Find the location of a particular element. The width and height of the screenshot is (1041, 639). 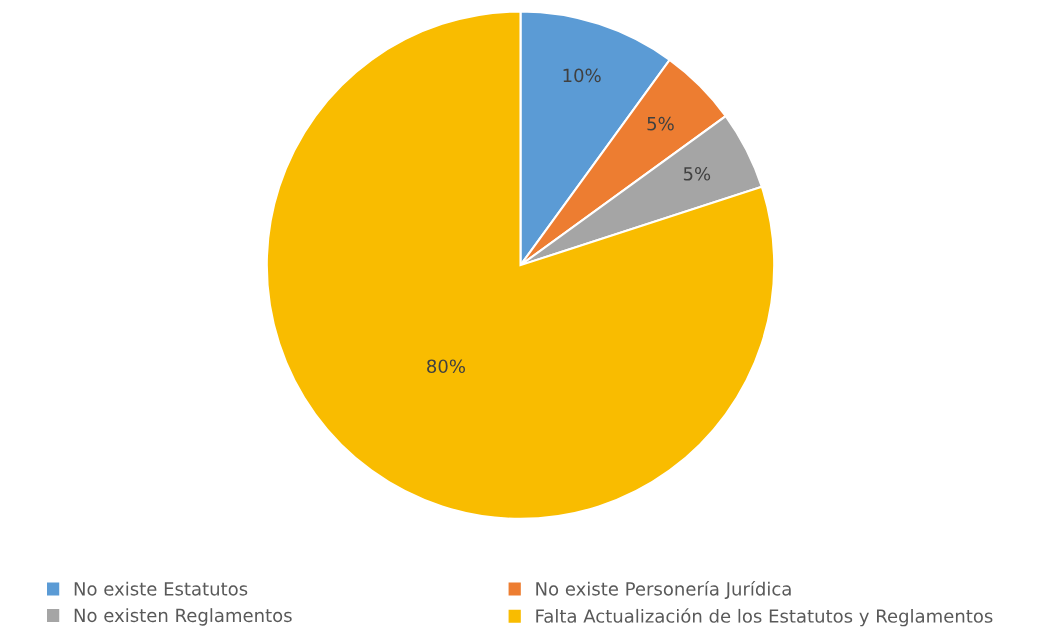

data-label: 10% is located at coordinates (582, 75).